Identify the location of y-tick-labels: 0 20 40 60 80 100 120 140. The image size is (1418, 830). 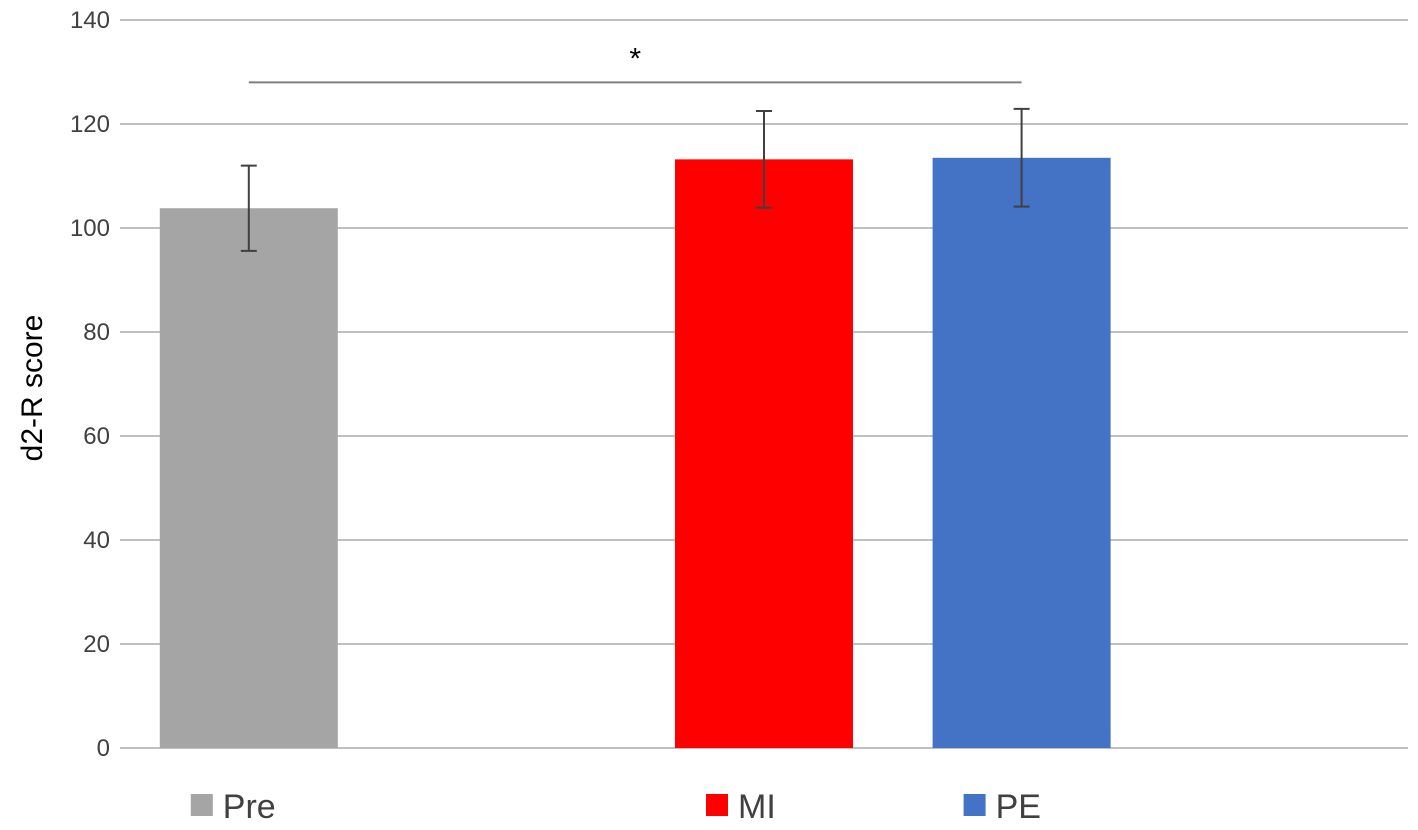
(90, 384).